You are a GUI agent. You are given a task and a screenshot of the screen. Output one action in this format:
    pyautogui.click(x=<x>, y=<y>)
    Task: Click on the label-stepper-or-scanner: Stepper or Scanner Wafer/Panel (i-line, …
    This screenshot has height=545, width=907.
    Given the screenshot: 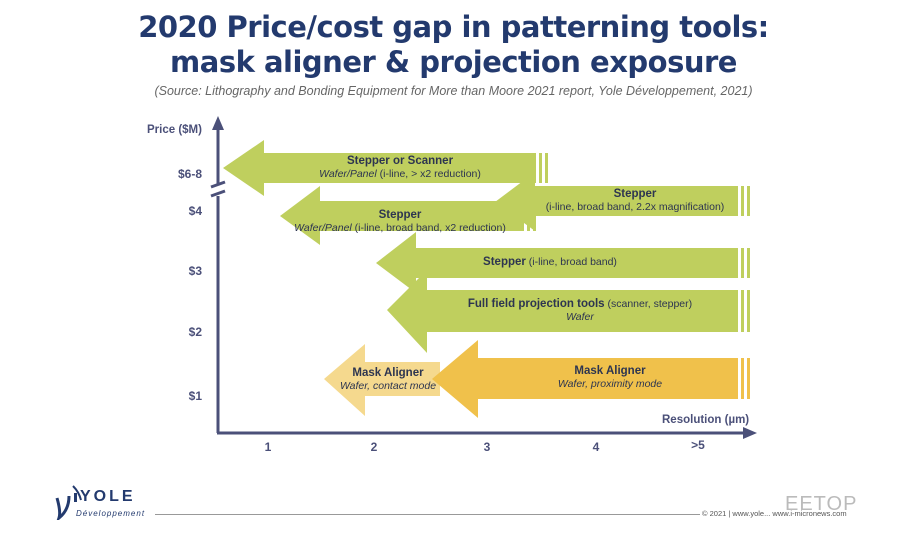 What is the action you would take?
    pyautogui.click(x=400, y=168)
    